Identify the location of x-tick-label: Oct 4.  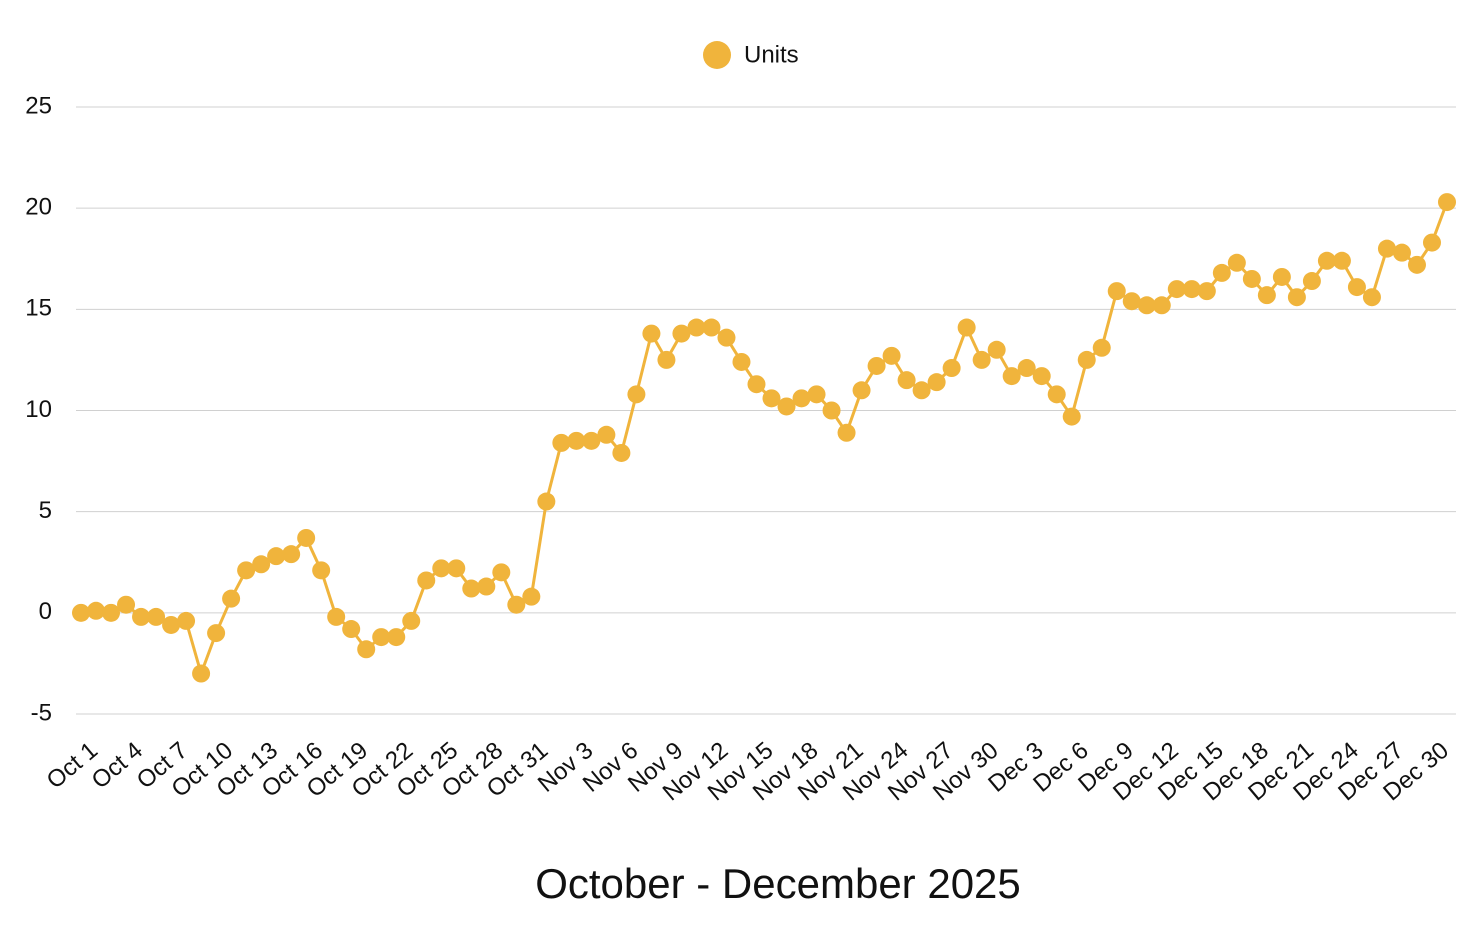
(117, 766).